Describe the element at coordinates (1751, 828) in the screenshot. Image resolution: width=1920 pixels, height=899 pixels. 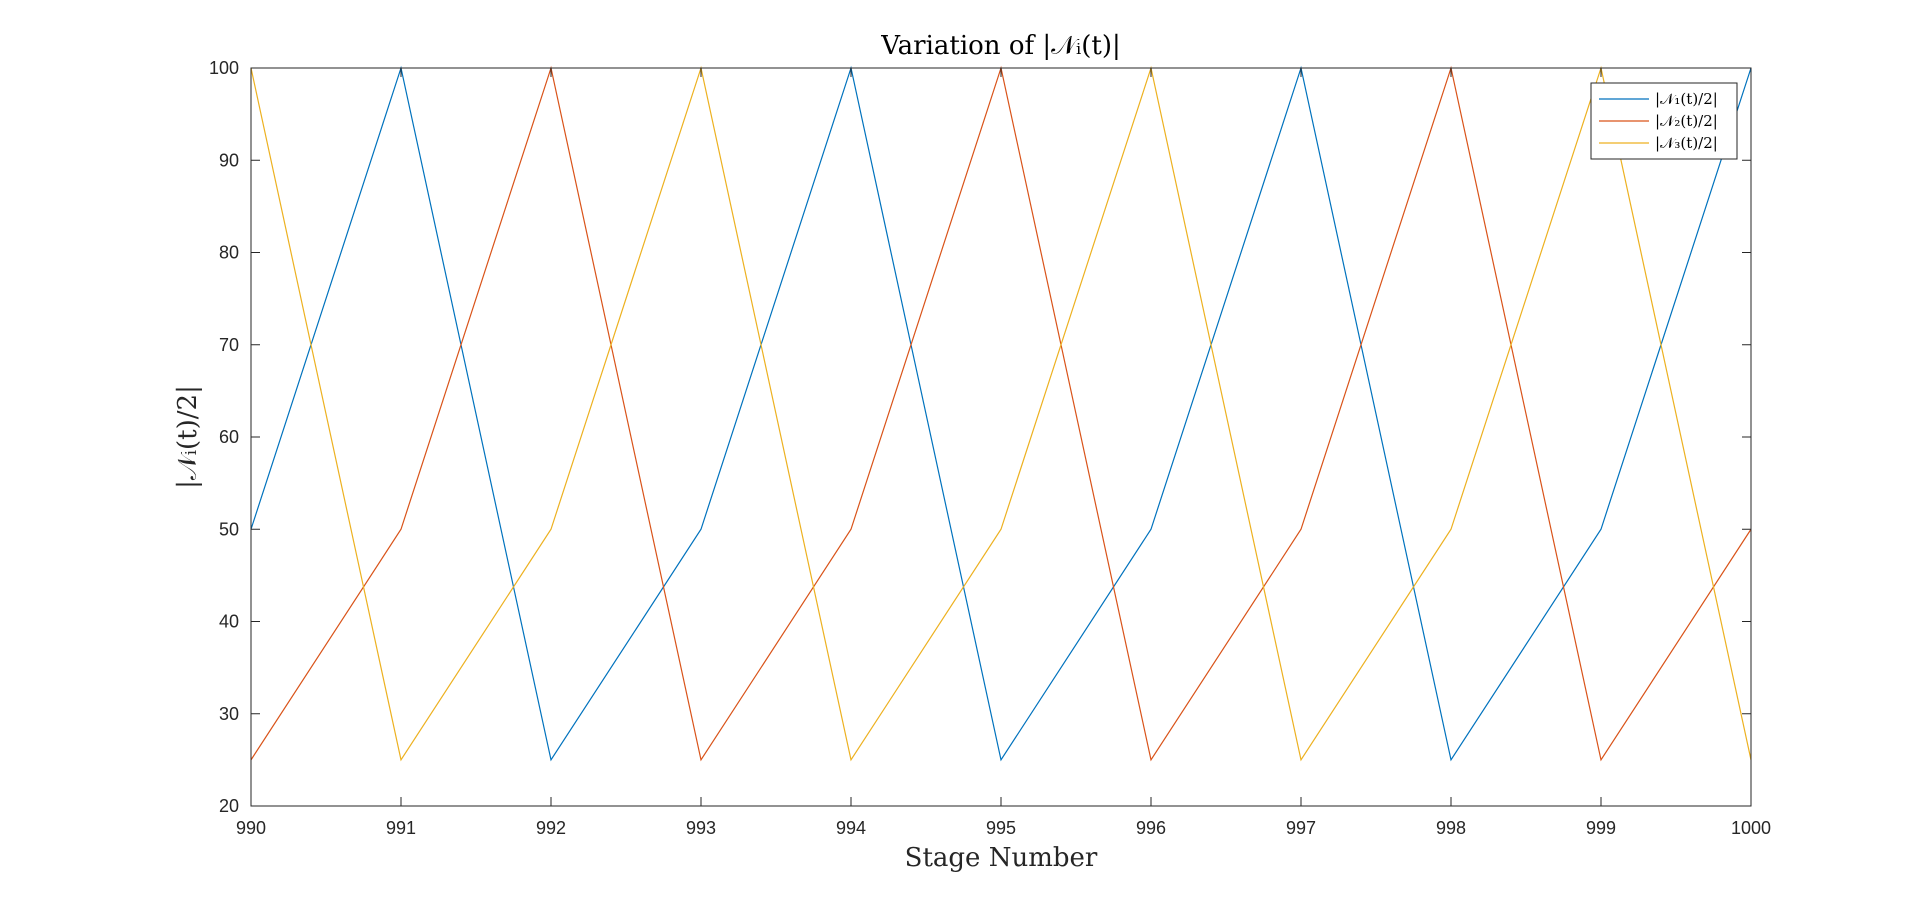
I see `x-tick-label: 1000` at that location.